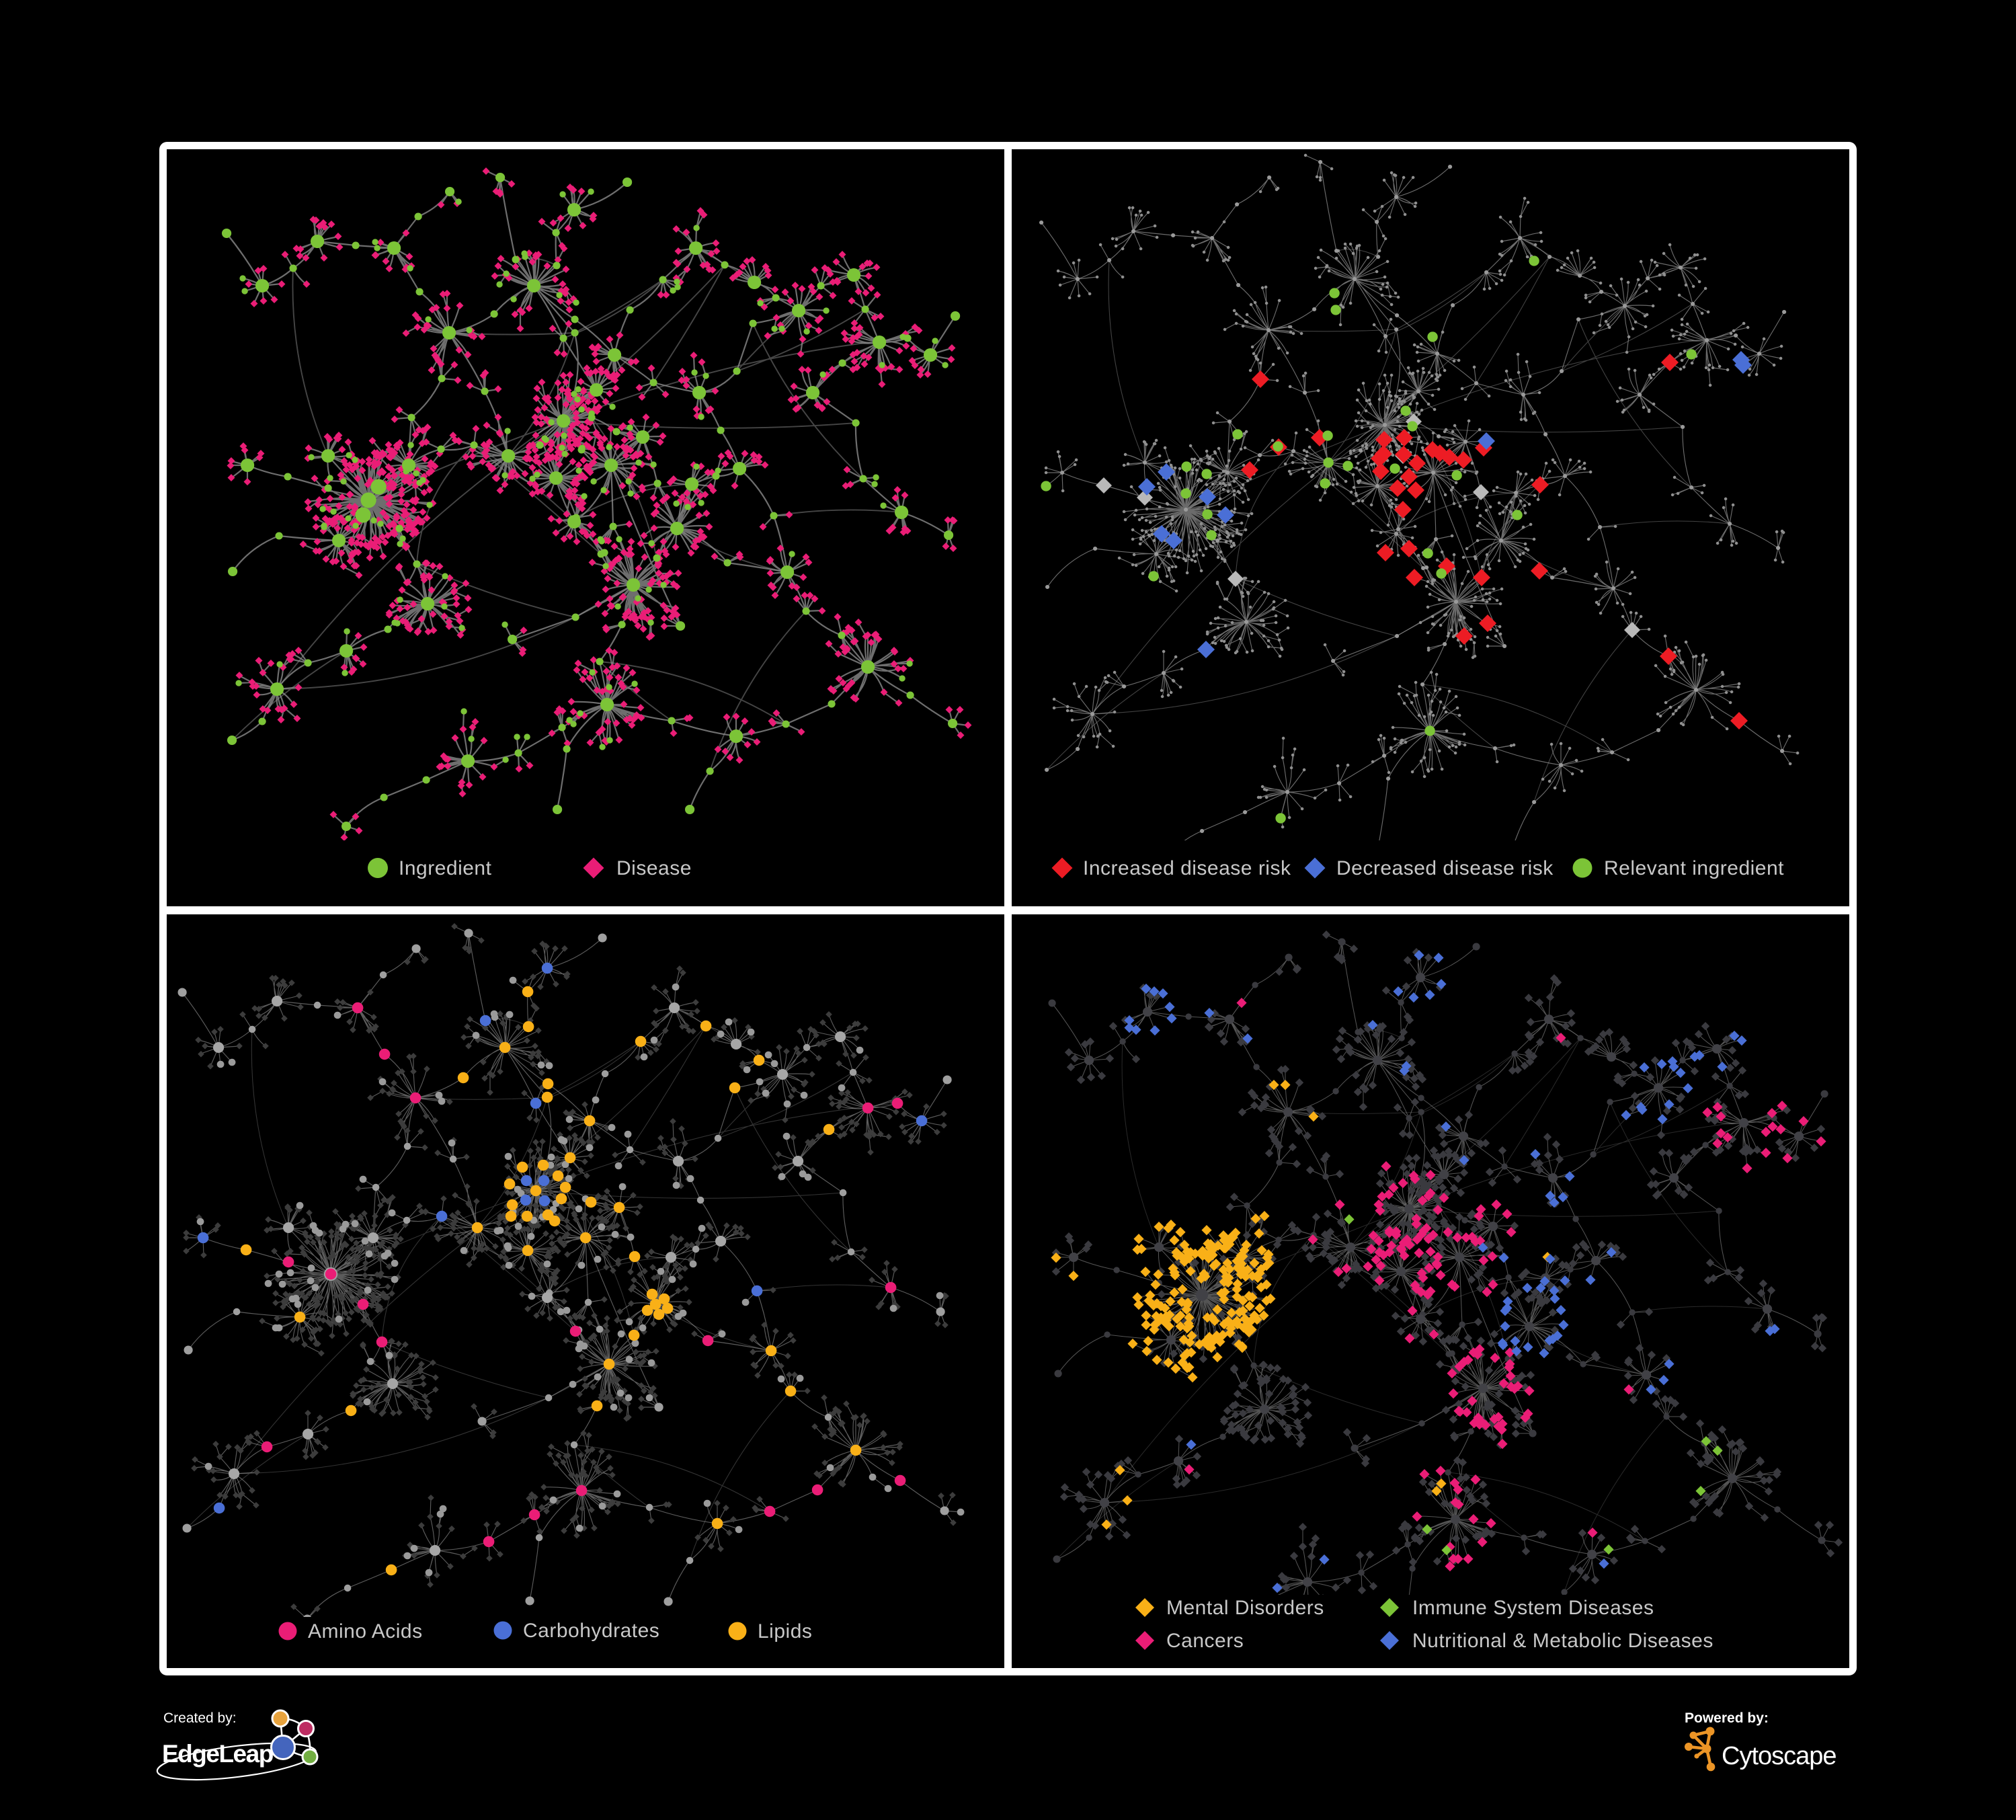 This screenshot has width=2016, height=1820. Describe the element at coordinates (1205, 1641) in the screenshot. I see `svg-text: Cancers` at that location.